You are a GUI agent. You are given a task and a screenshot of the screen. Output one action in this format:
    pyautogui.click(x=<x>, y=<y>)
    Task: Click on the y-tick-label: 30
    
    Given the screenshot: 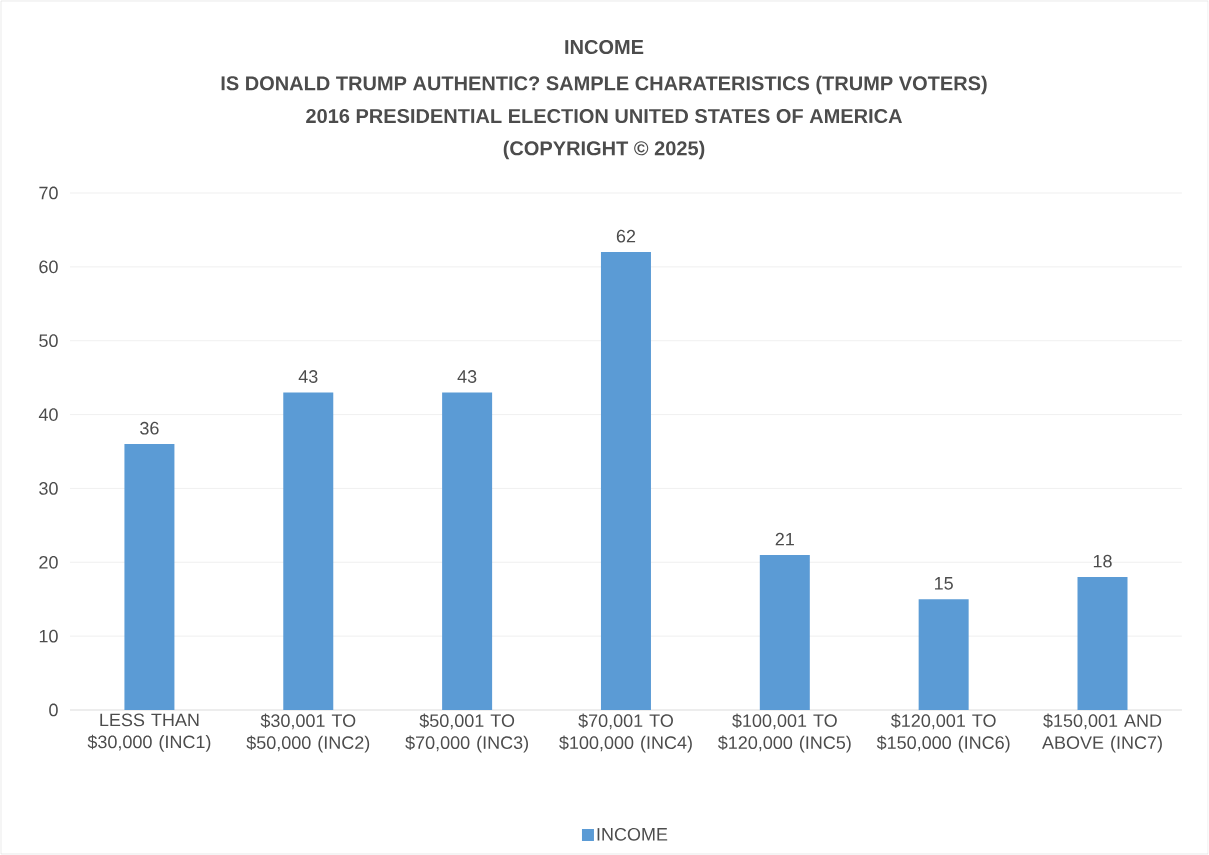 What is the action you would take?
    pyautogui.click(x=48, y=488)
    